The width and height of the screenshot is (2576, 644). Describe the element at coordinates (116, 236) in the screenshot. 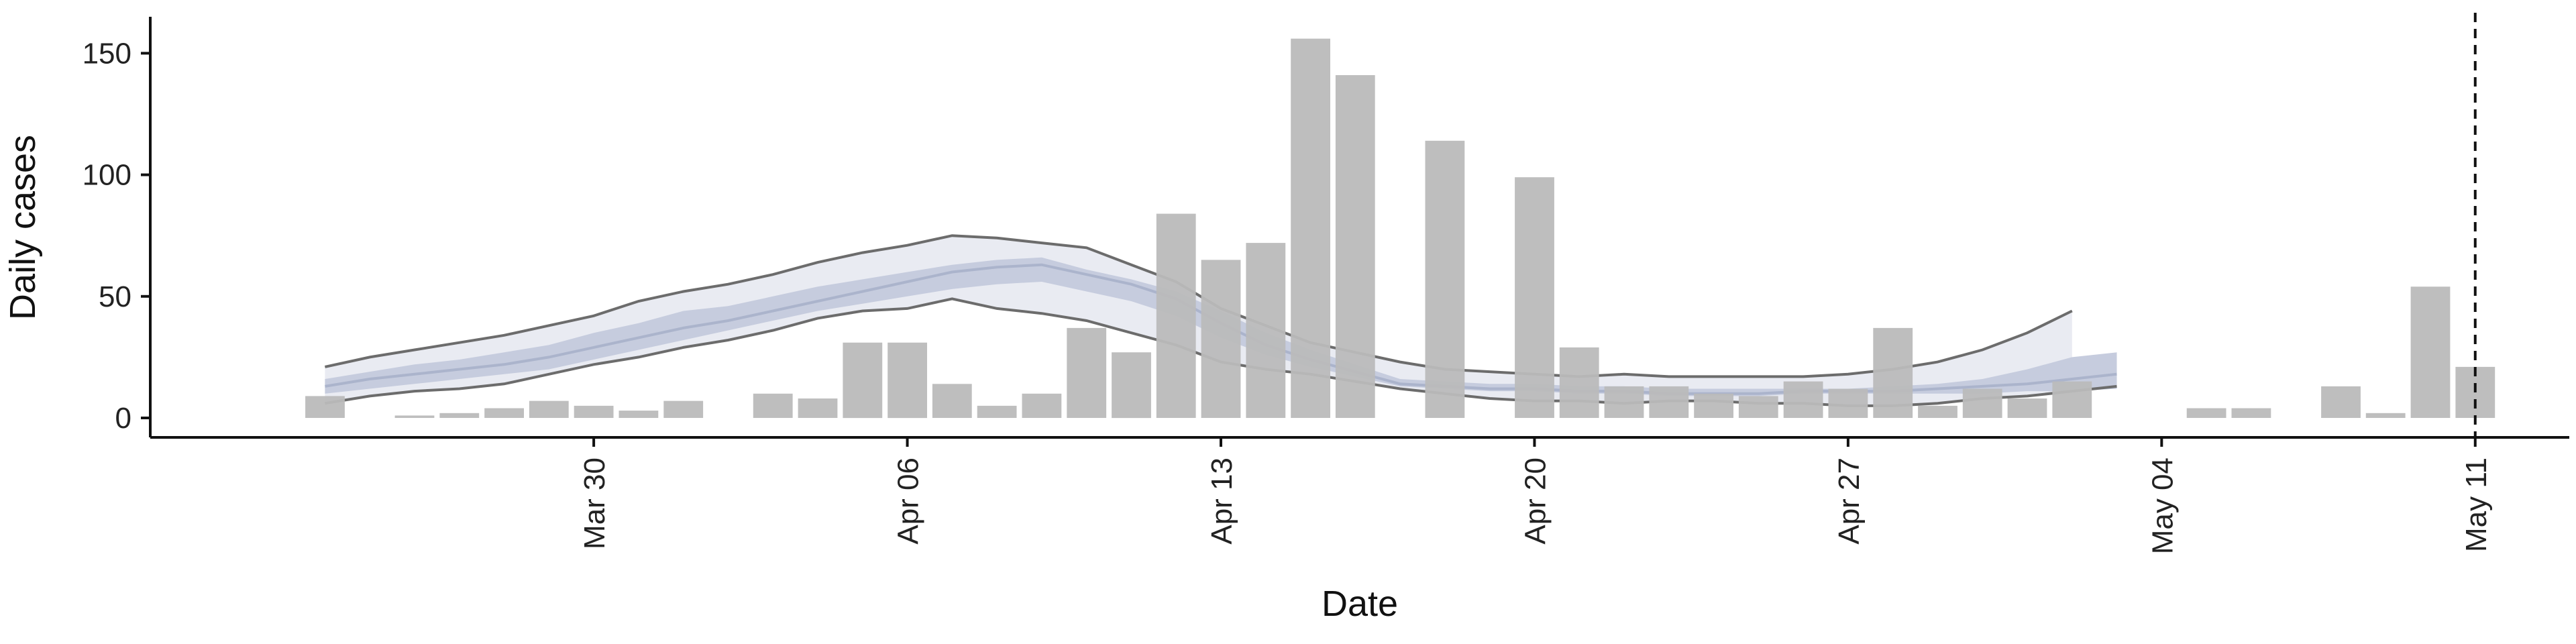

I see `y-ticks: 0 50 100 150` at that location.